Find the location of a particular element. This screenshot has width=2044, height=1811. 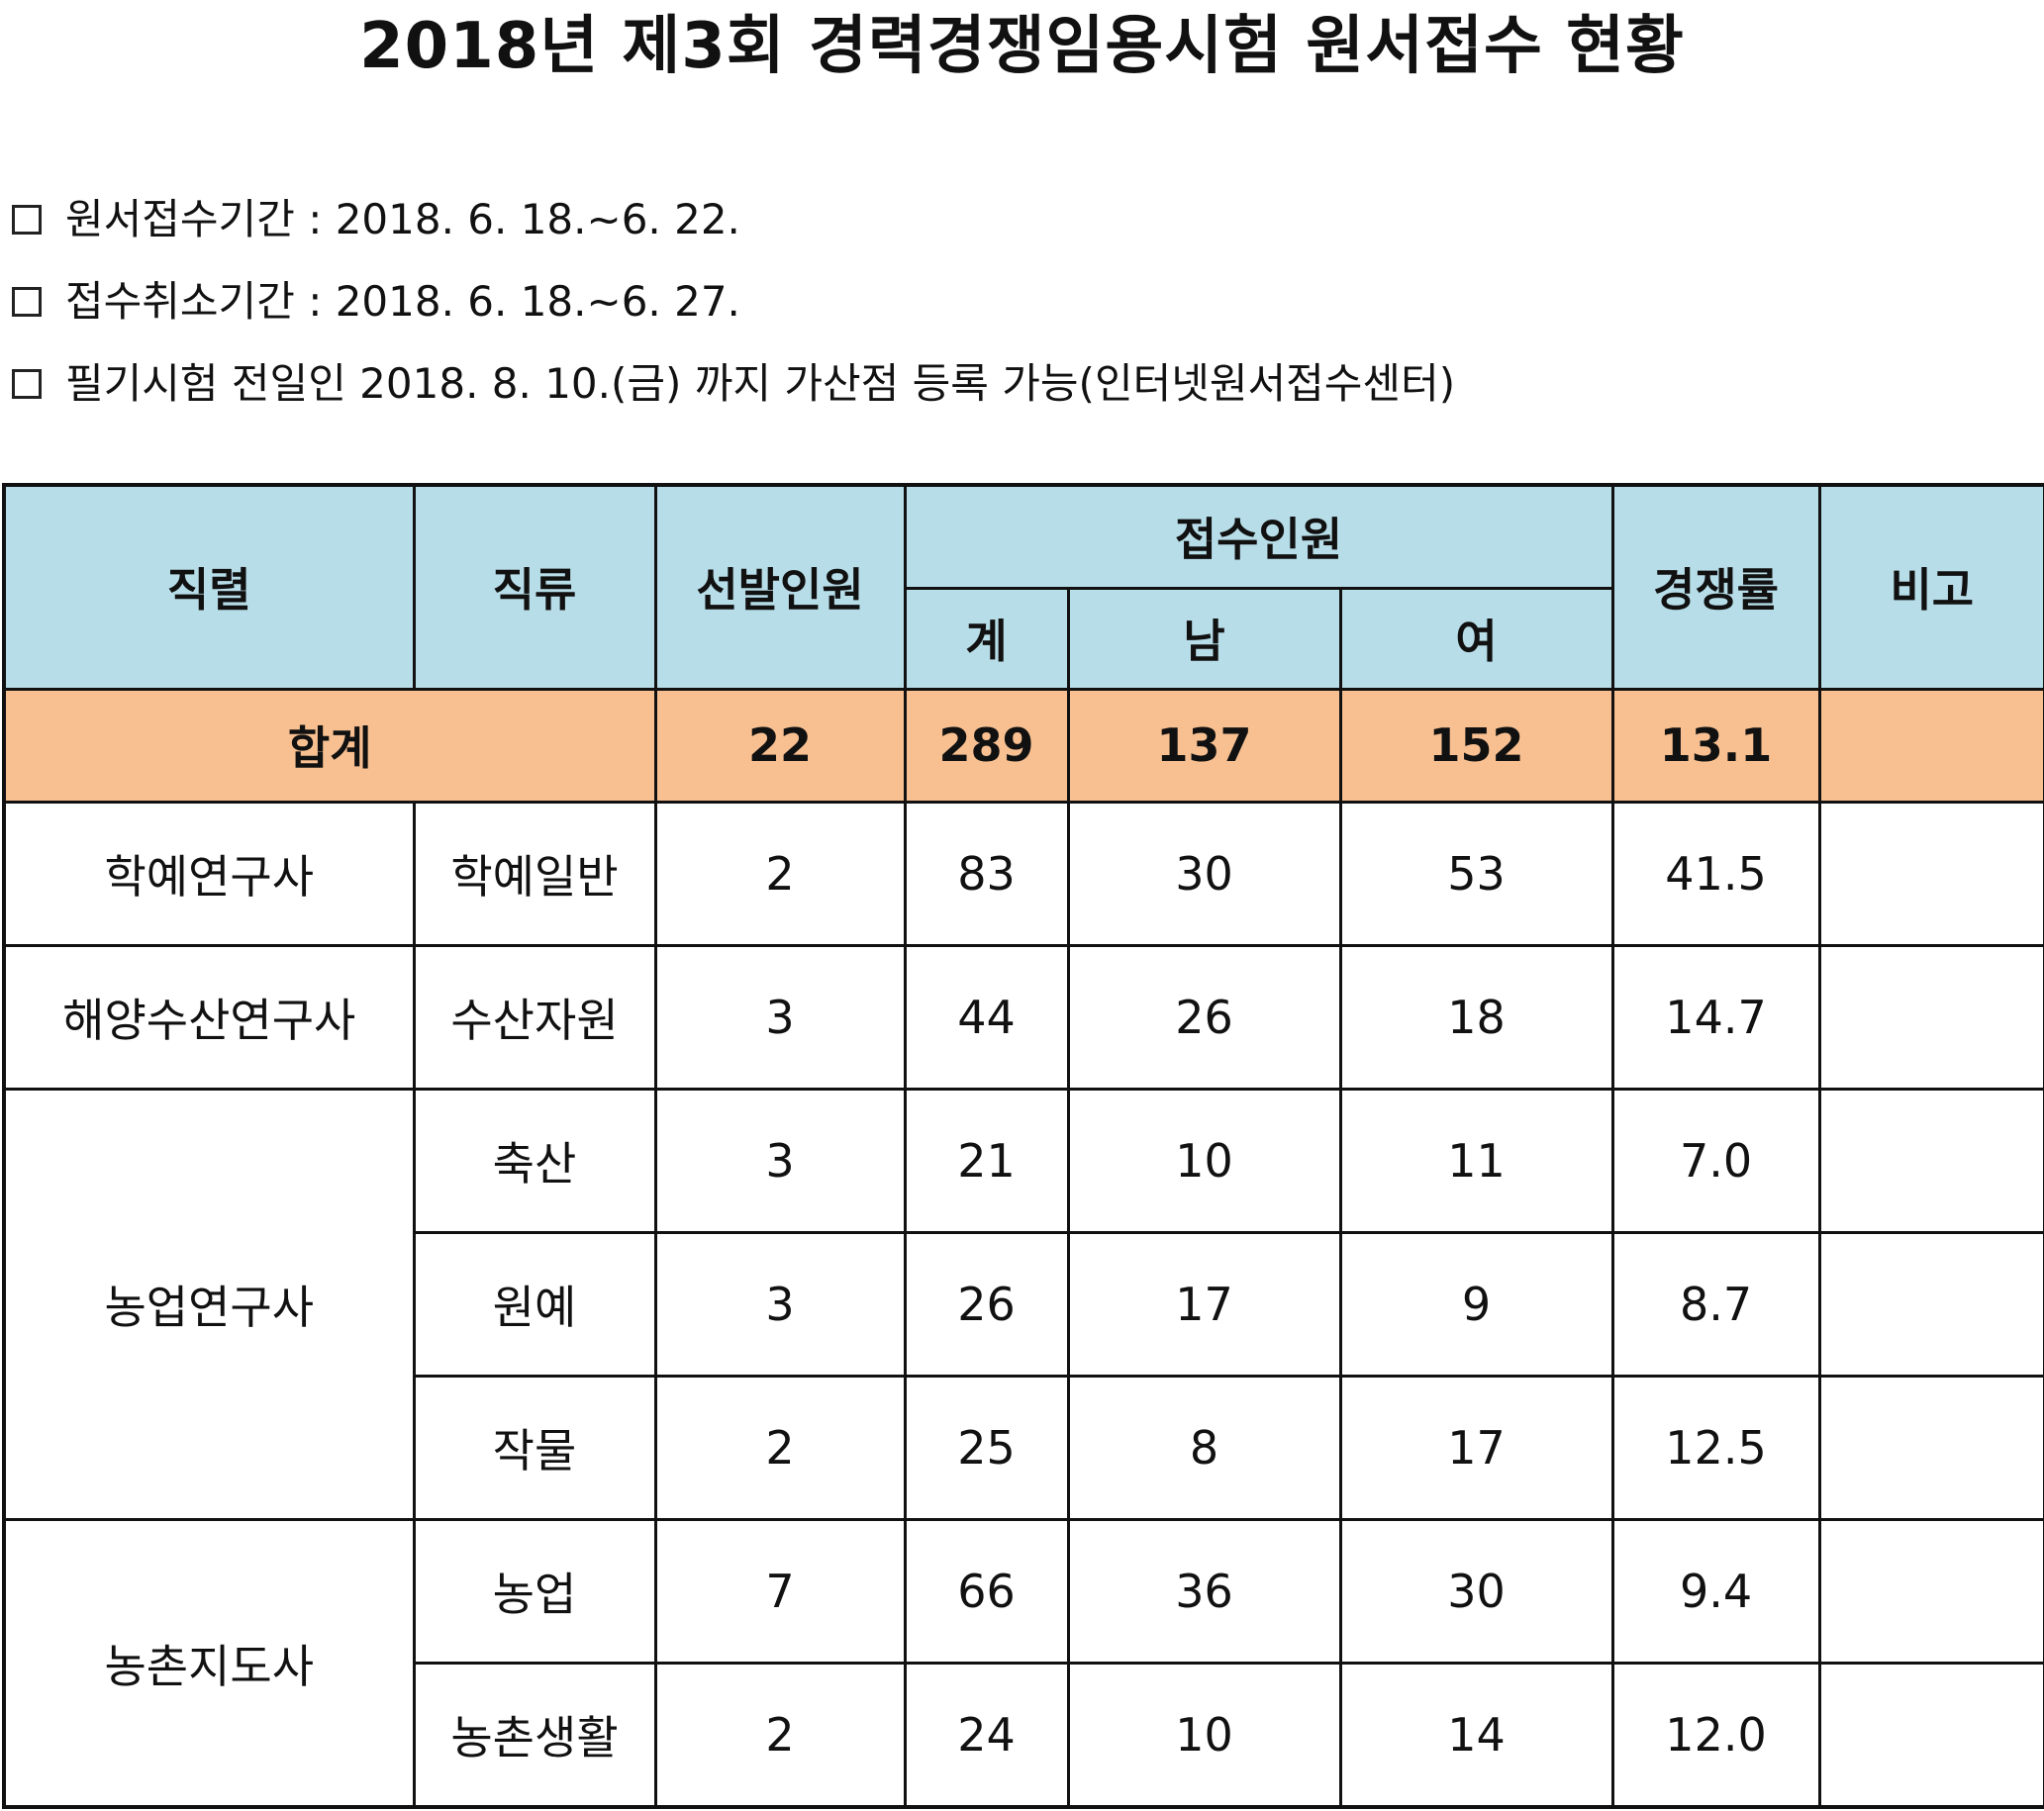

female-cell: 30 is located at coordinates (1476, 1592).